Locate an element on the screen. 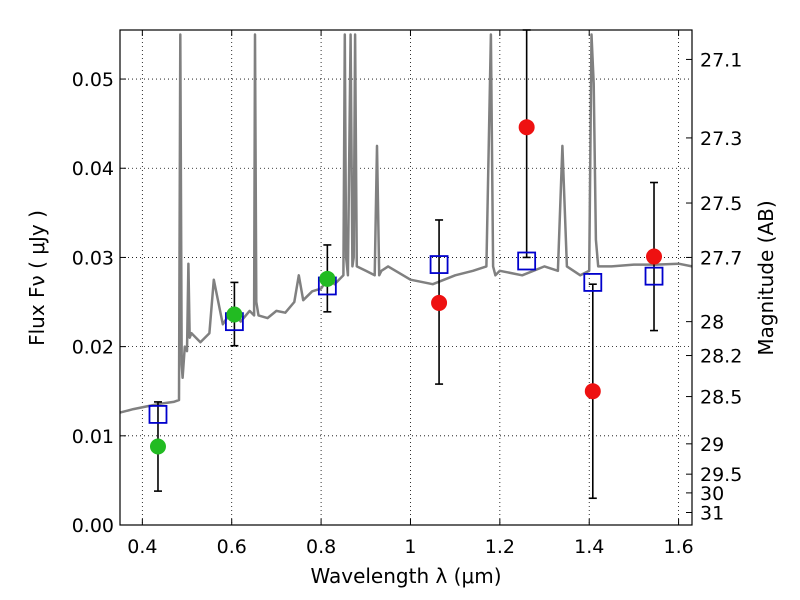 This screenshot has height=600, width=800. y2-tick-label: 28 is located at coordinates (712, 323).